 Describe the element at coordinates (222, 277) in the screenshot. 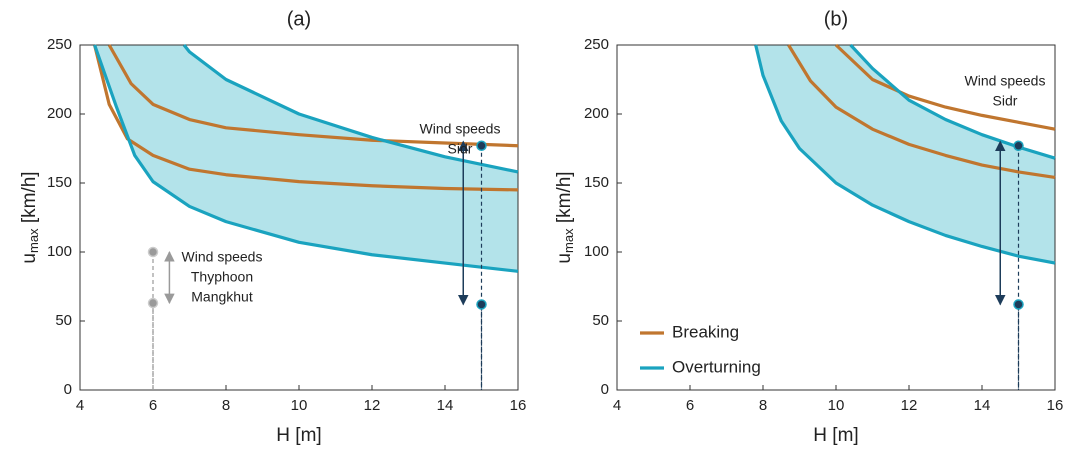

I see `annotation: Thyphoon` at that location.